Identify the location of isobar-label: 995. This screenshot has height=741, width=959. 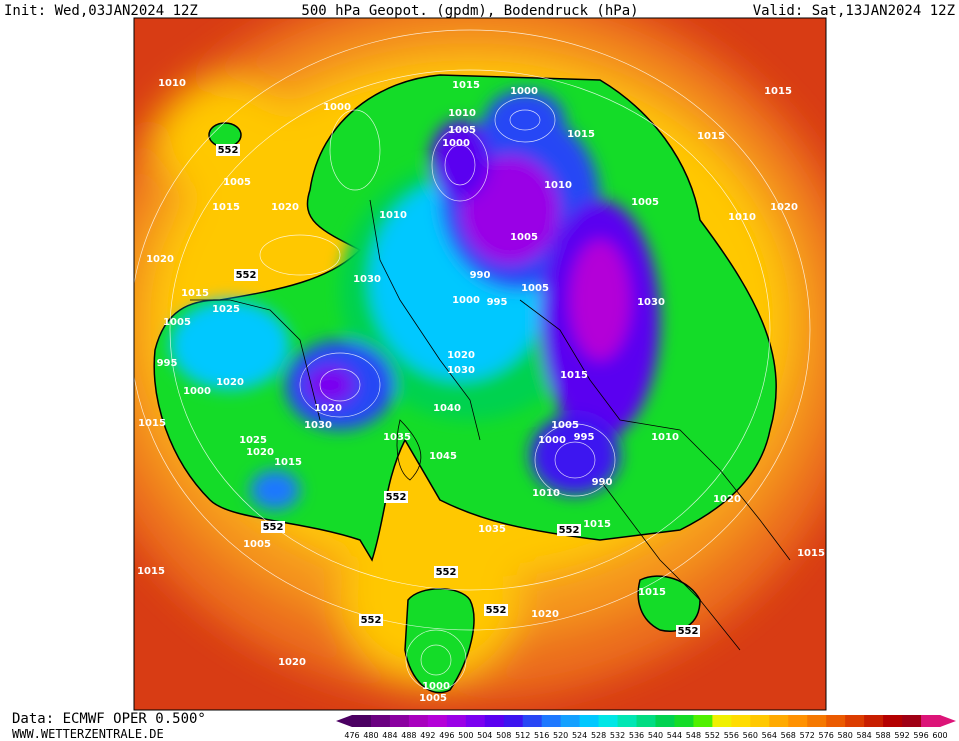
(497, 302).